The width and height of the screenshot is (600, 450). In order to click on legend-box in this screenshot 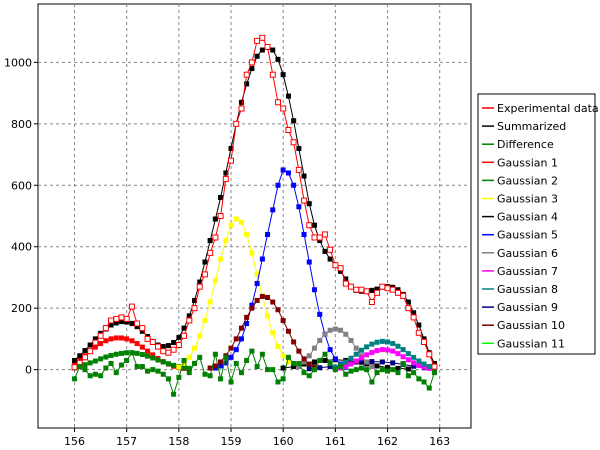, I will do `click(536, 224)`.